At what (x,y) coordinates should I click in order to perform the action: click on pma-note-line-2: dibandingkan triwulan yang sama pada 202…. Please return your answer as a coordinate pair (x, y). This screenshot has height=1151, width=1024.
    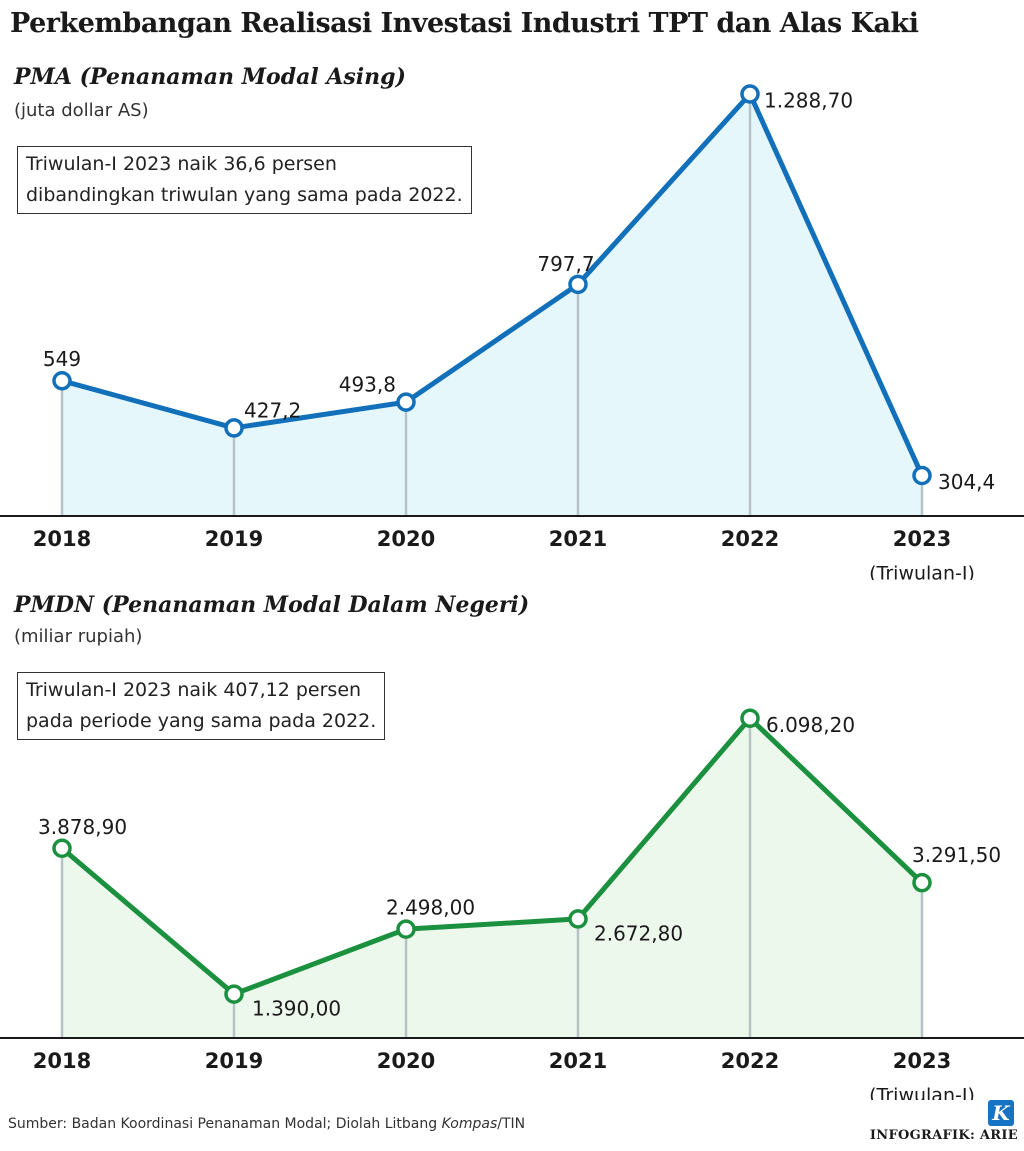
    Looking at the image, I should click on (244, 195).